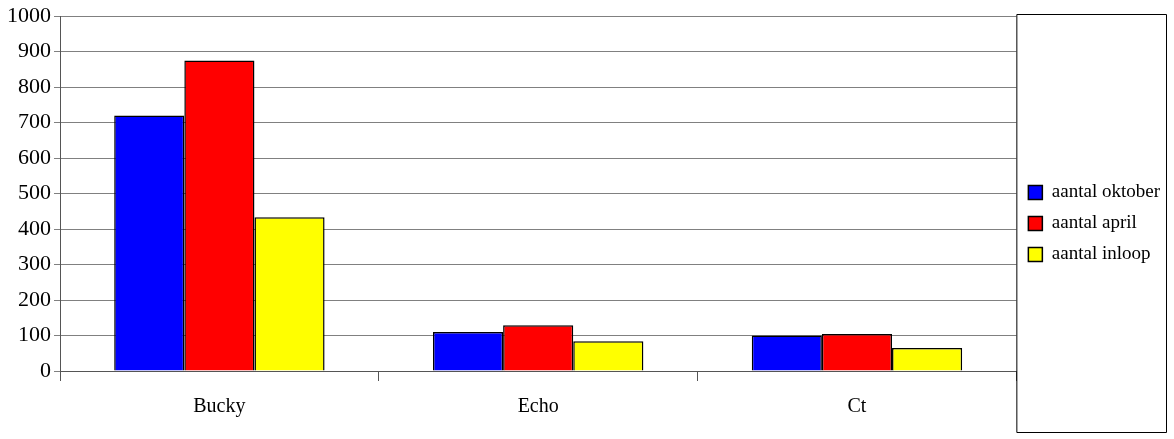  What do you see at coordinates (34, 85) in the screenshot?
I see `y-tick-label: 800` at bounding box center [34, 85].